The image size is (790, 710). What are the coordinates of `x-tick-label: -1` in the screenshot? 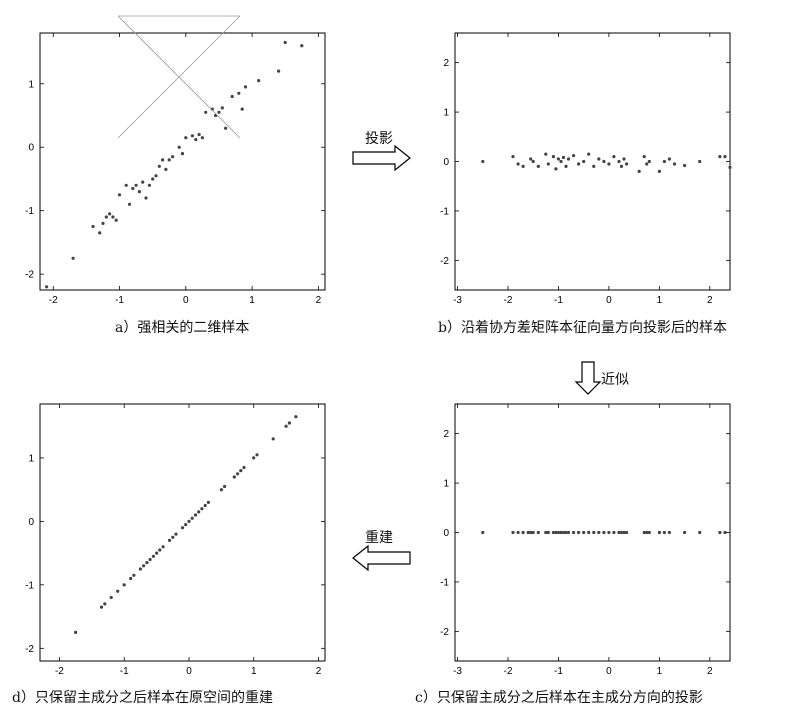 It's located at (124, 671).